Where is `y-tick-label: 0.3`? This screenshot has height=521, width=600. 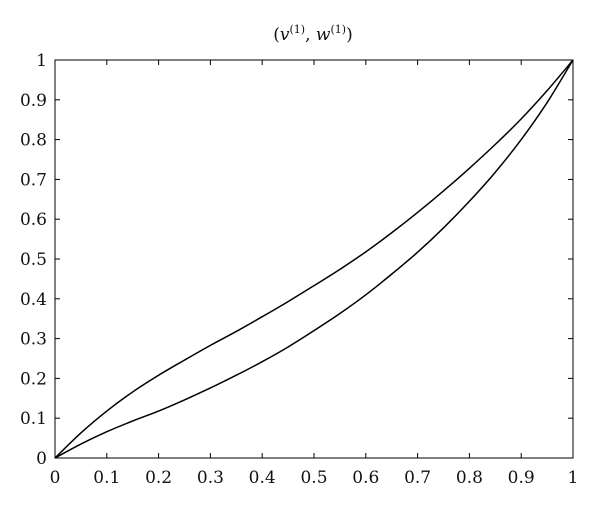
y-tick-label: 0.3 is located at coordinates (33, 340).